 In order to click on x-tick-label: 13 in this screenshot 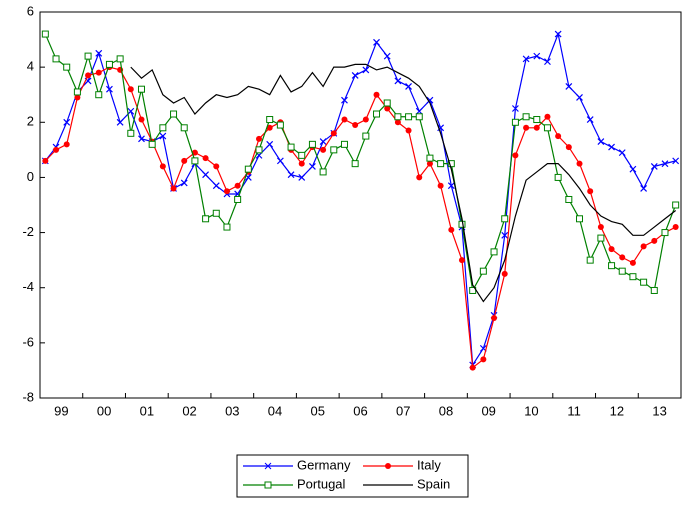, I will do `click(659, 410)`.